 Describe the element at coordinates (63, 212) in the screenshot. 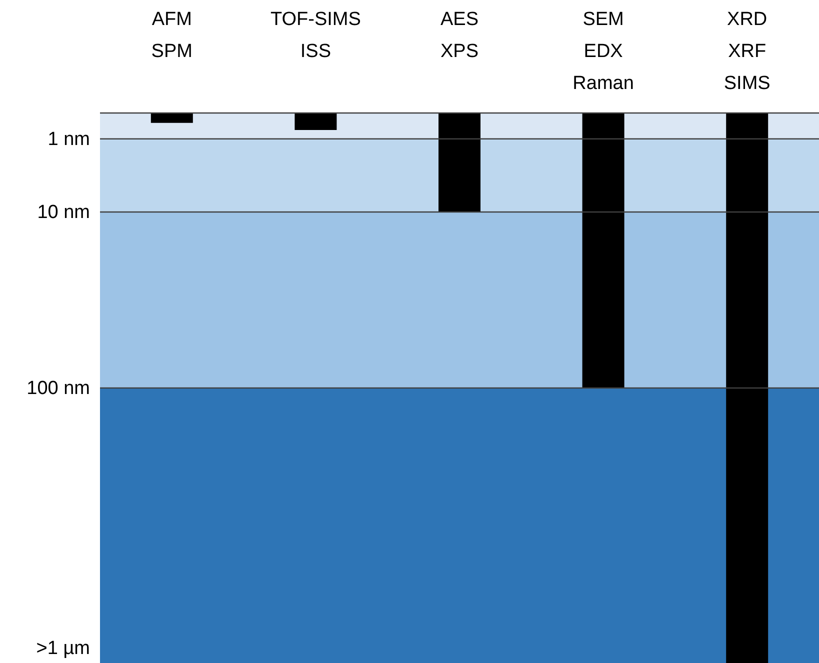

I see `ref-line-label: 10 nm` at that location.